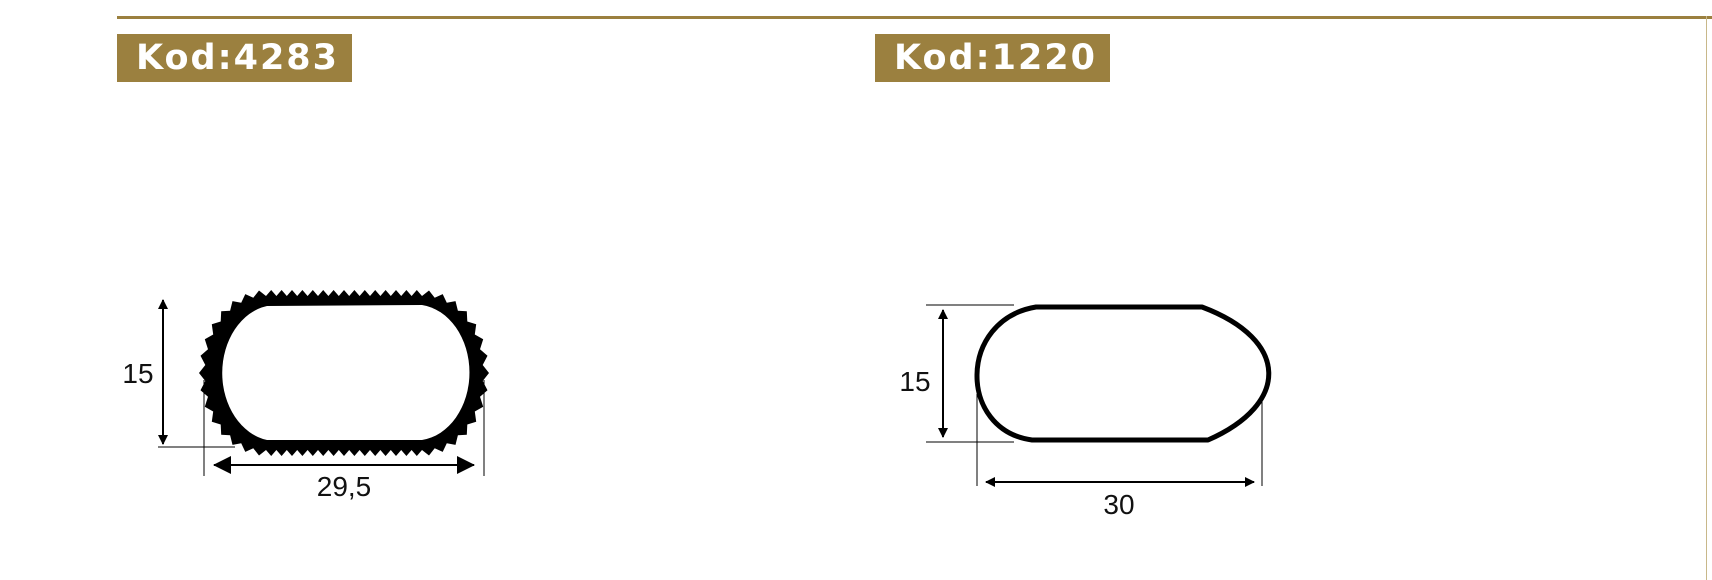 This screenshot has width=1712, height=580. What do you see at coordinates (178, 373) in the screenshot?
I see `dimension-height-4283: 15` at bounding box center [178, 373].